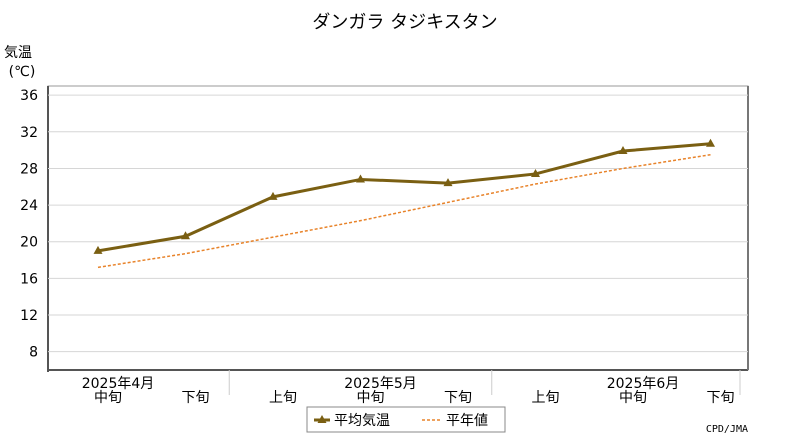 Image resolution: width=800 pixels, height=440 pixels. I want to click on y-tick-label: 36, so click(29, 96).